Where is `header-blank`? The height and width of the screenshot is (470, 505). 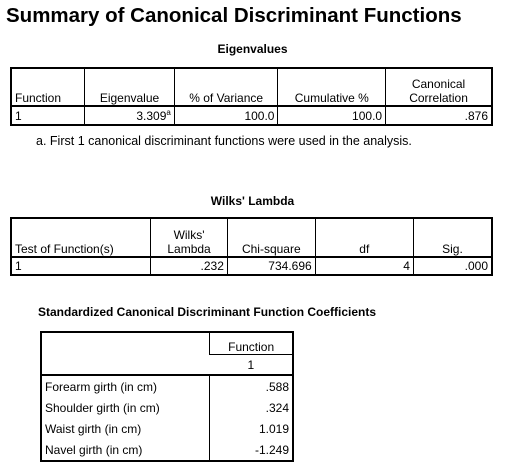
header-blank is located at coordinates (125, 353).